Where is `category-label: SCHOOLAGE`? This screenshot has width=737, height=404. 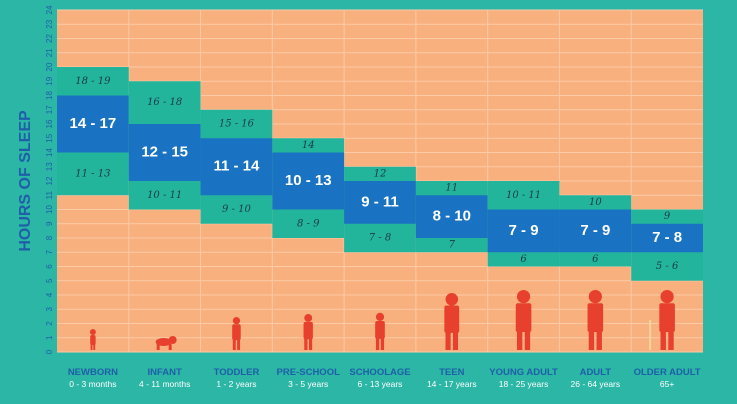
category-label: SCHOOLAGE is located at coordinates (379, 372).